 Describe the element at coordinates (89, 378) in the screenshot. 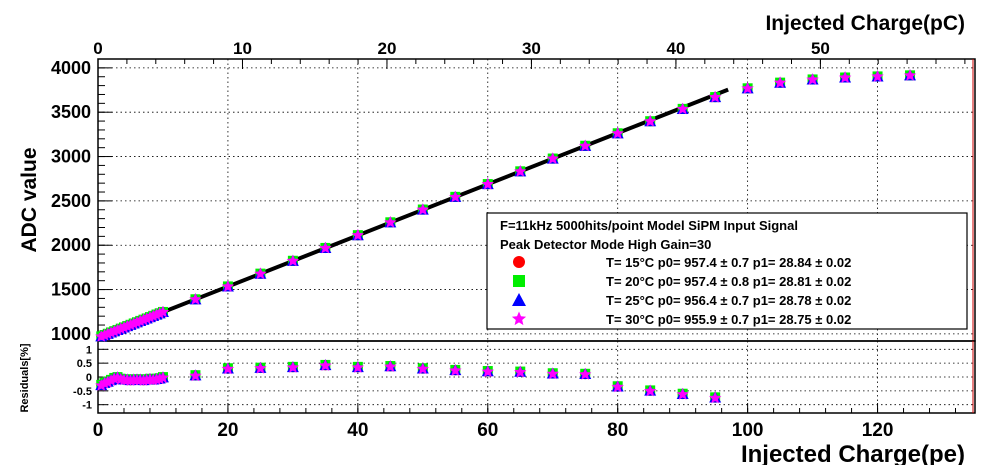

I see `res-y-tick-label: 0` at that location.